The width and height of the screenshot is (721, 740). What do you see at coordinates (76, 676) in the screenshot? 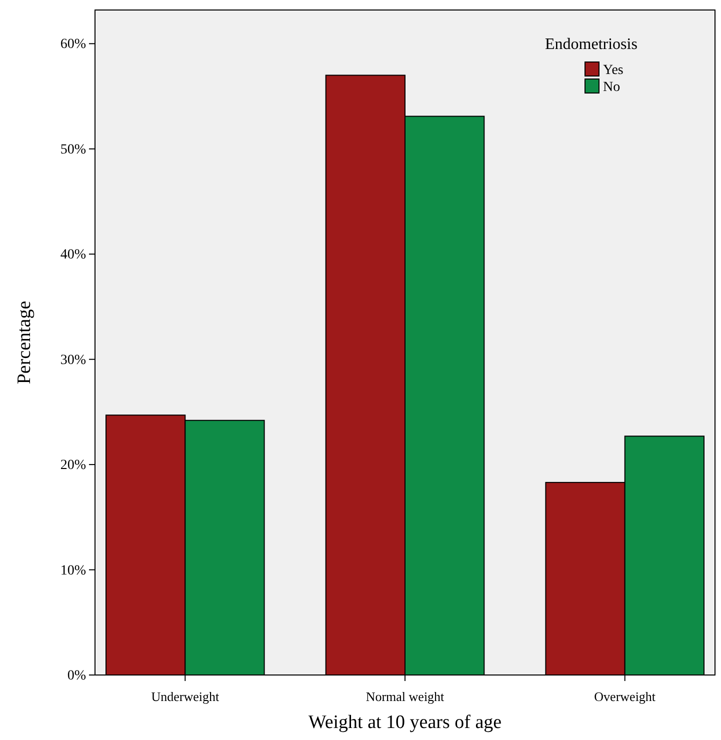
I see `y-tick-label: 0%` at bounding box center [76, 676].